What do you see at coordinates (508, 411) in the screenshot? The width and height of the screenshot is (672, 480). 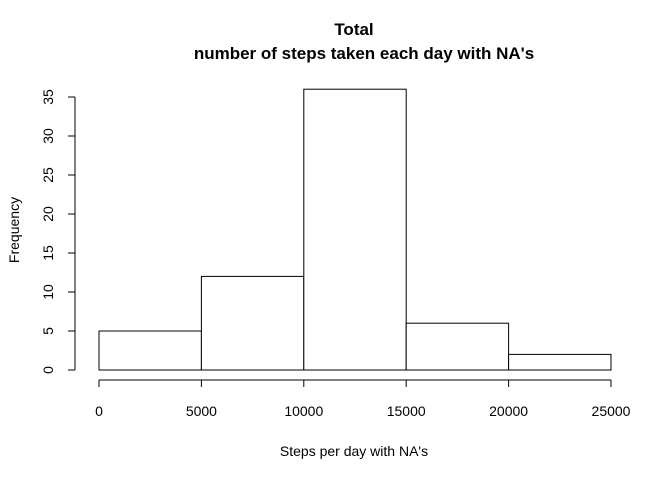 I see `x-tick-label-4: 20000` at bounding box center [508, 411].